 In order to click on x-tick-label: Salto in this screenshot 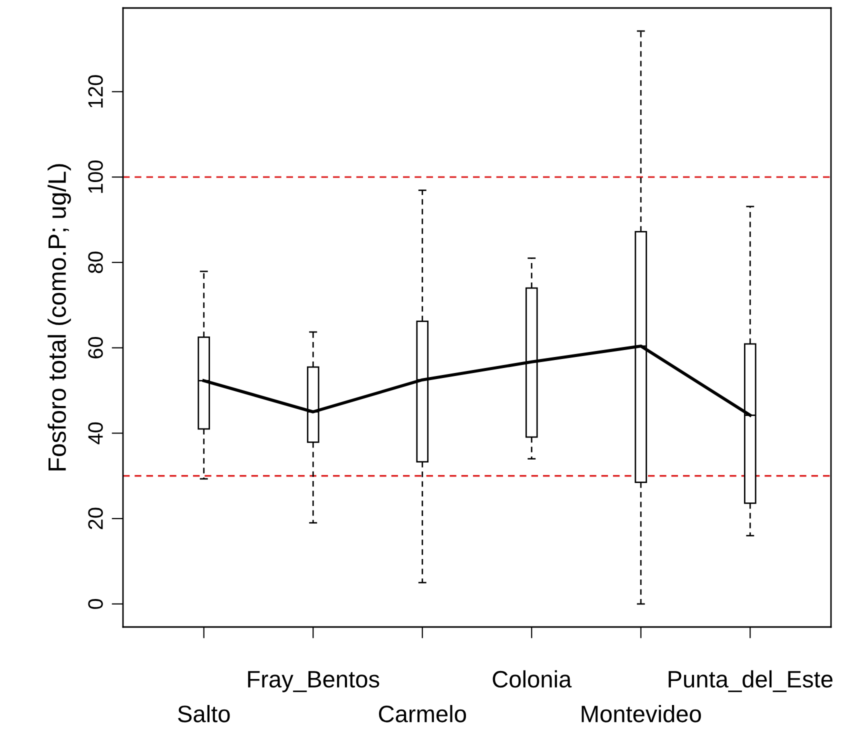, I will do `click(204, 713)`.